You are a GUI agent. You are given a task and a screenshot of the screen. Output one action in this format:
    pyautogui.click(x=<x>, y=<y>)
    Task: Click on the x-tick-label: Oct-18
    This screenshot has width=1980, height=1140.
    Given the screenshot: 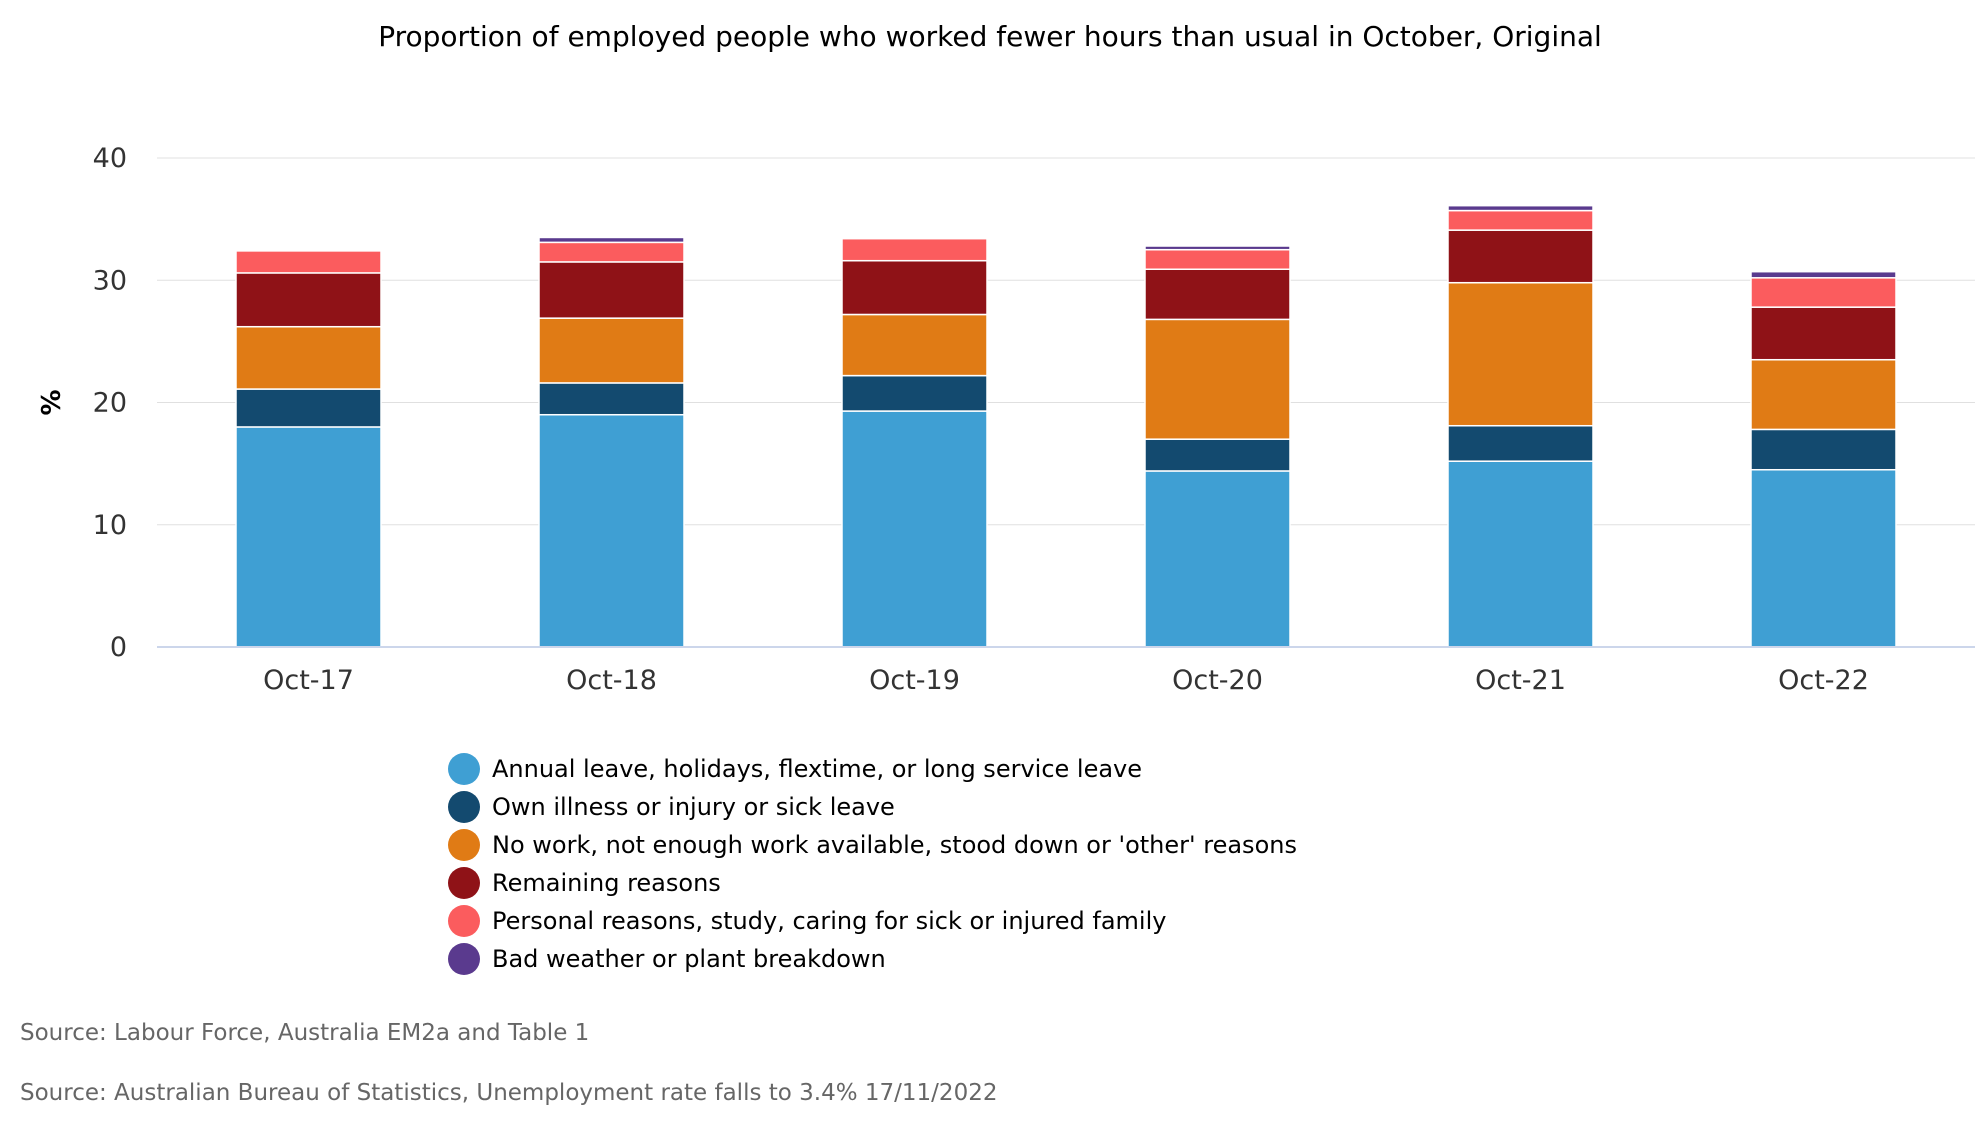 What is the action you would take?
    pyautogui.click(x=611, y=680)
    